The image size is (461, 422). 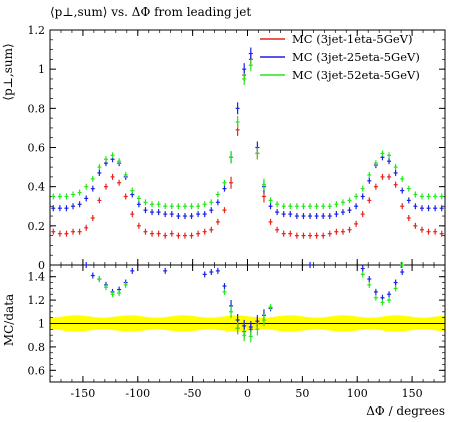 What do you see at coordinates (37, 277) in the screenshot?
I see `ratio-y-tick-label: 1.4` at bounding box center [37, 277].